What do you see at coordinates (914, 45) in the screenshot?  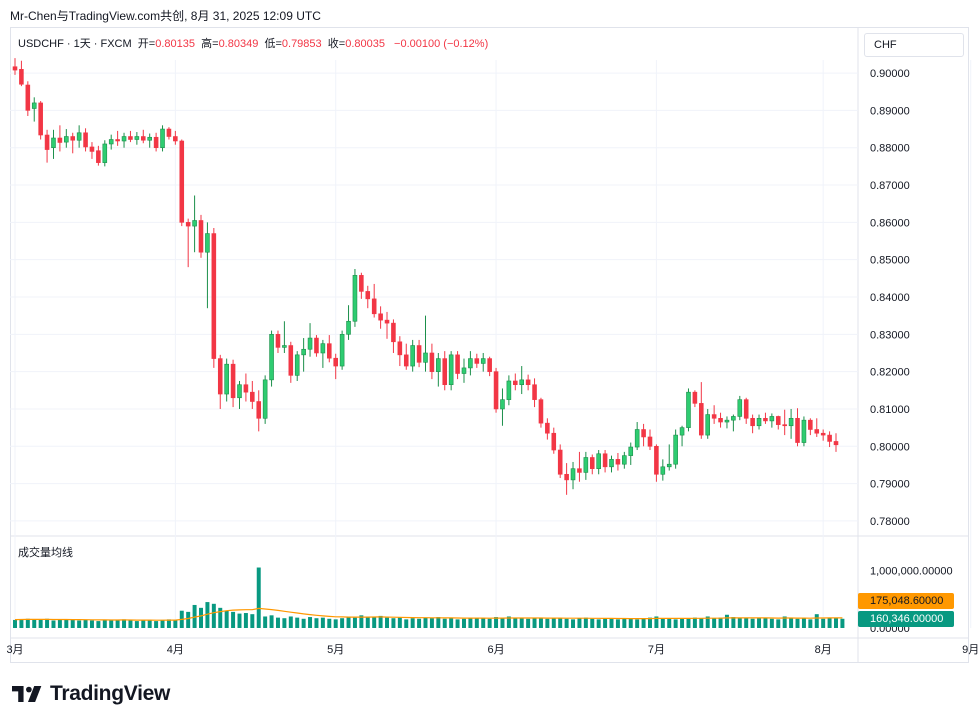 I see `currency-button: CHF` at bounding box center [914, 45].